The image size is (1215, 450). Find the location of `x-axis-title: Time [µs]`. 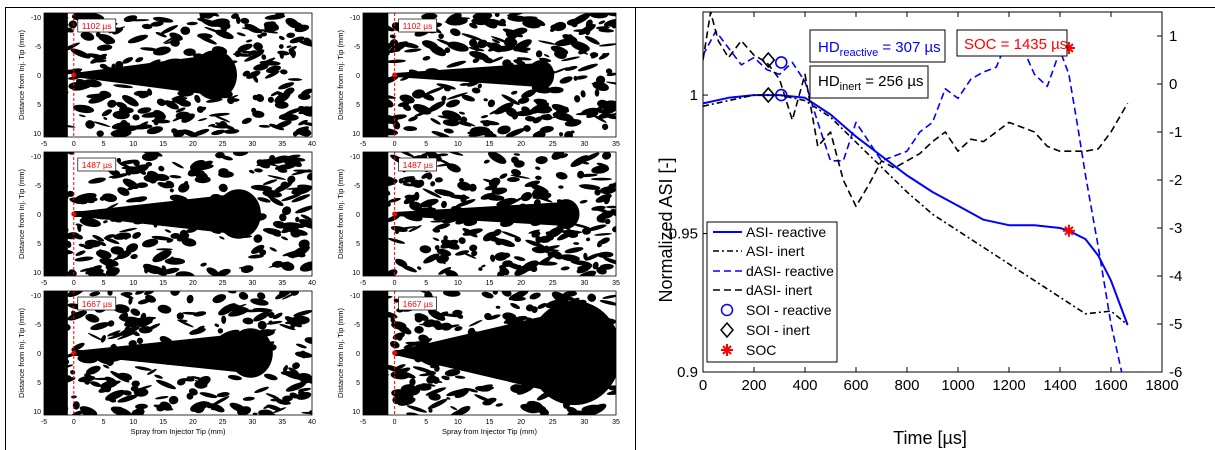

x-axis-title: Time [µs] is located at coordinates (930, 438).